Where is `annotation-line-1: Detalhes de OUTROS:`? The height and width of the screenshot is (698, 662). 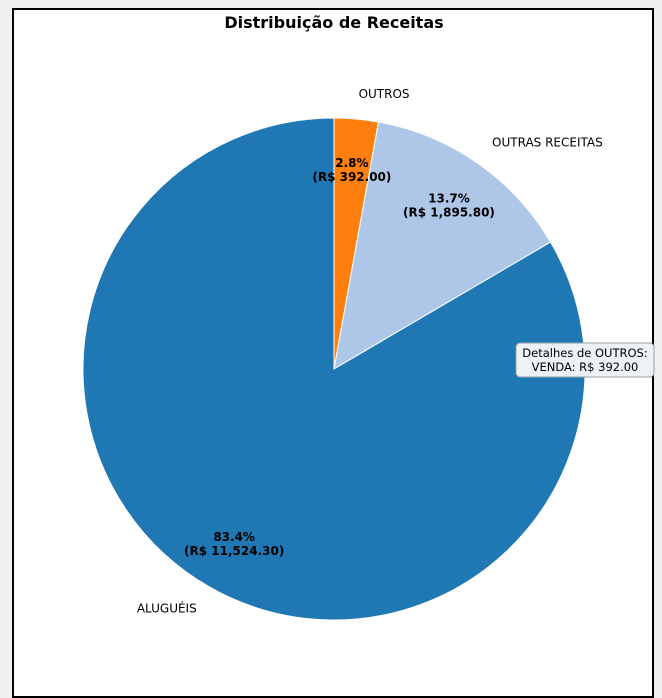
annotation-line-1: Detalhes de OUTROS: is located at coordinates (584, 353).